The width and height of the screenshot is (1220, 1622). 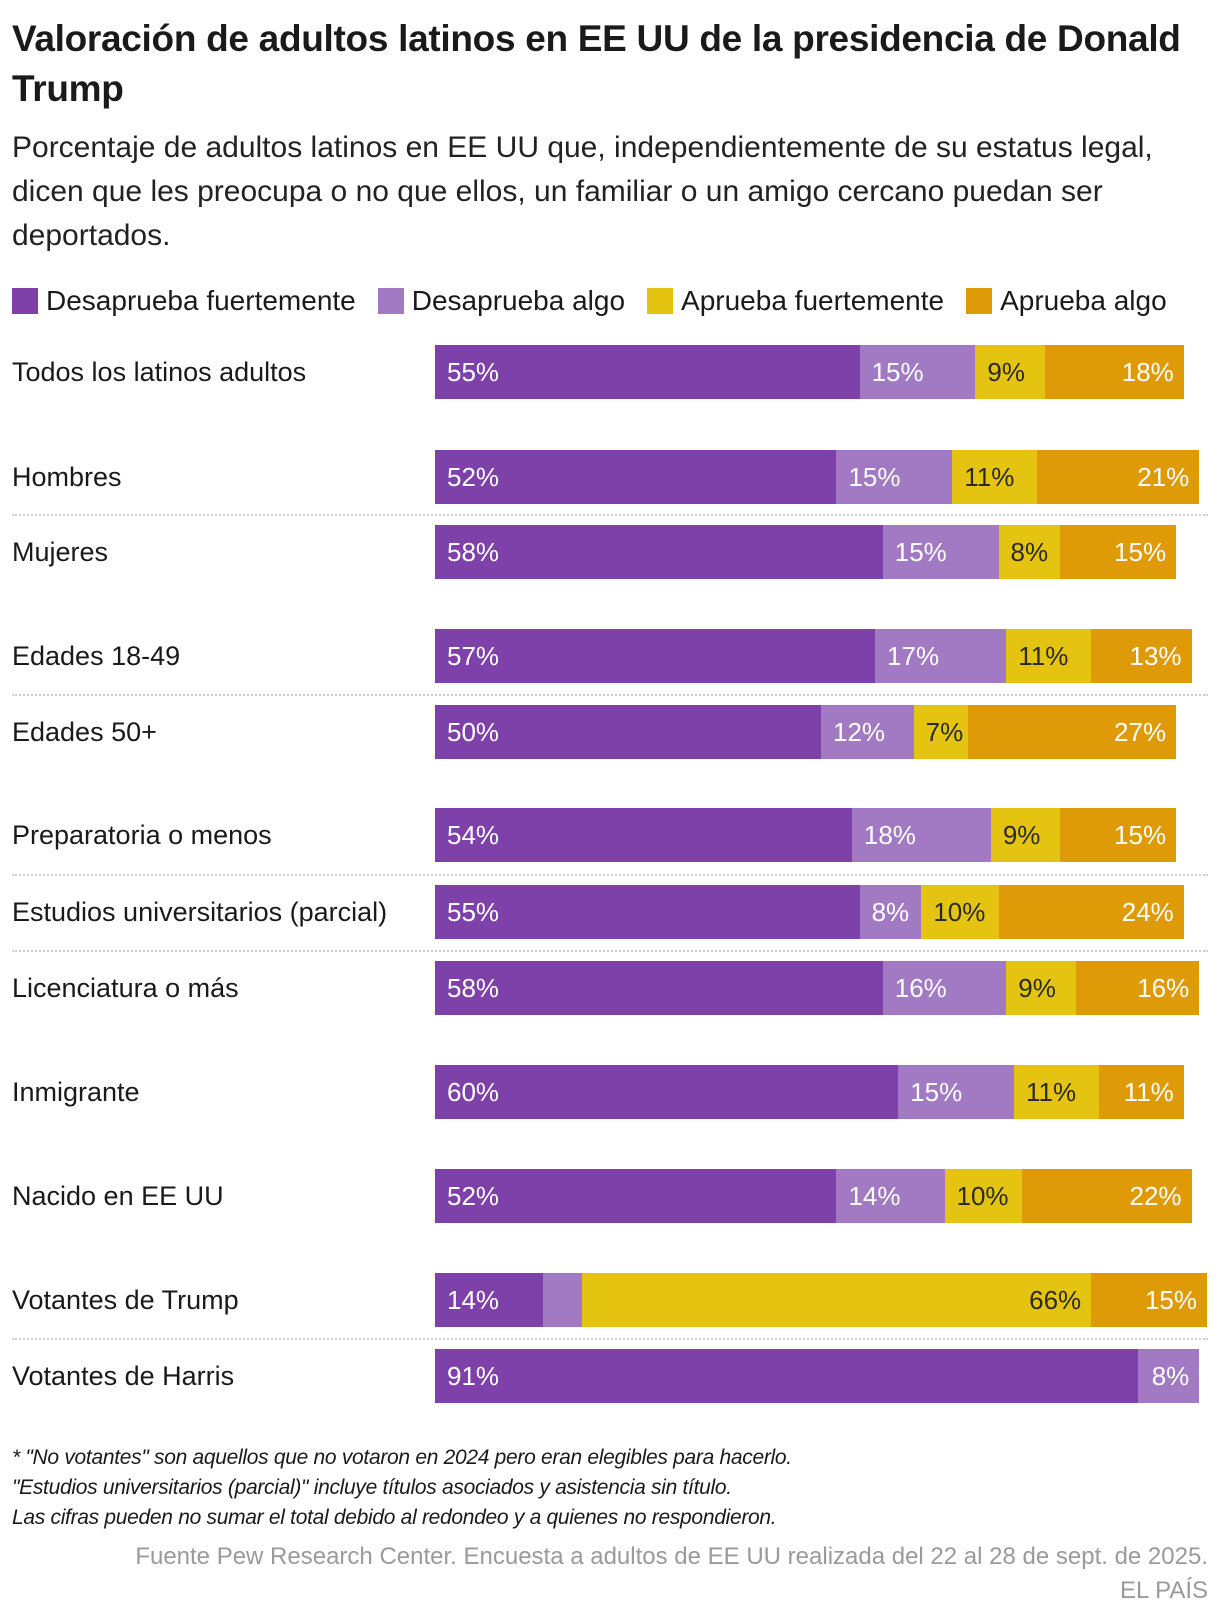 I want to click on data-label: 22%, so click(x=1155, y=1195).